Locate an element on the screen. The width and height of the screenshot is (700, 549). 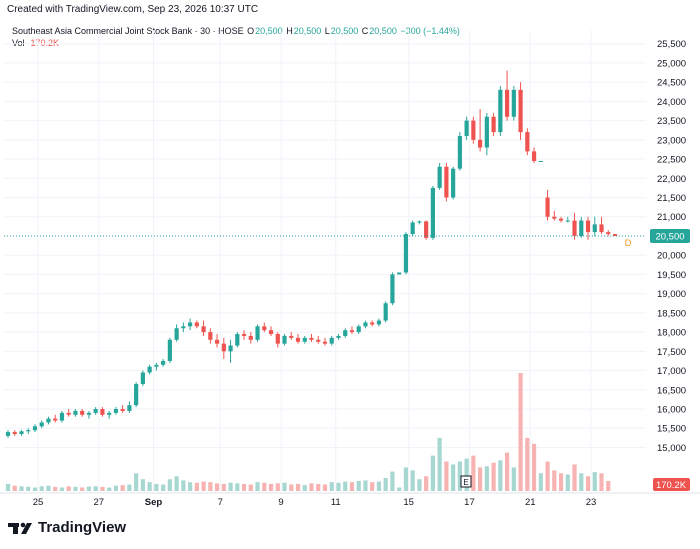
y-tick-label: 24,500 is located at coordinates (671, 83).